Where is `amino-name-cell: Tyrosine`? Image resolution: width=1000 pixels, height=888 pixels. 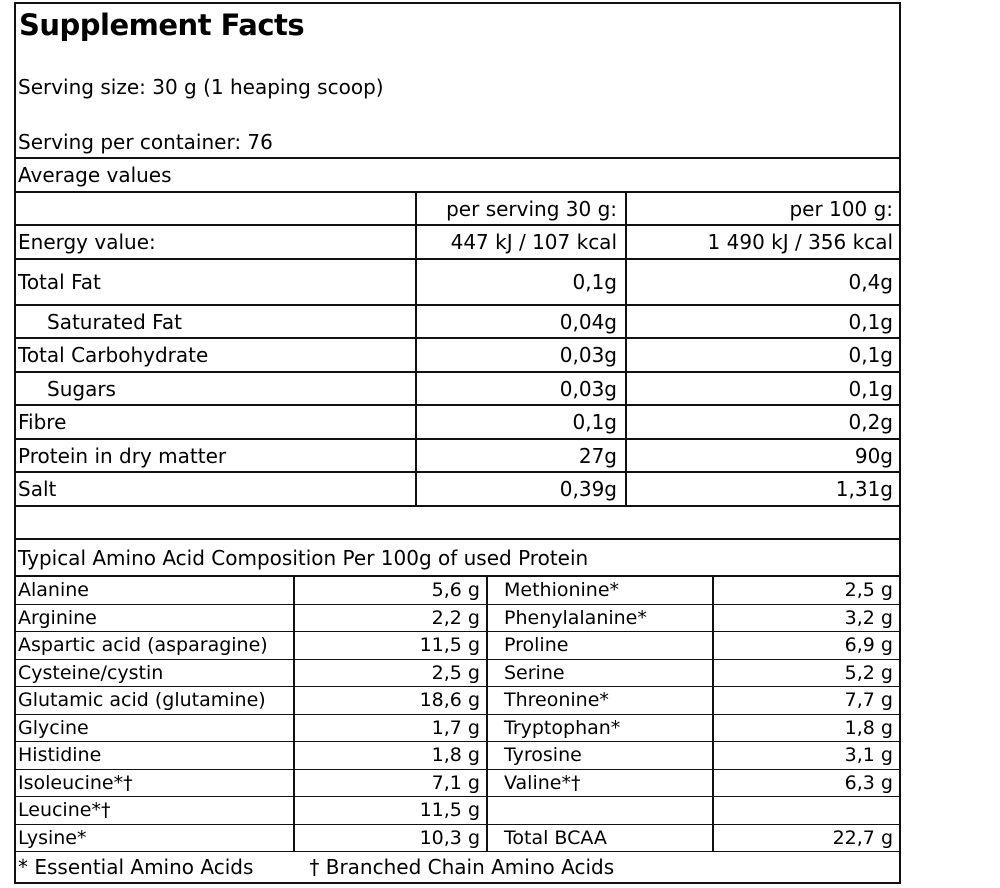 amino-name-cell: Tyrosine is located at coordinates (599, 756).